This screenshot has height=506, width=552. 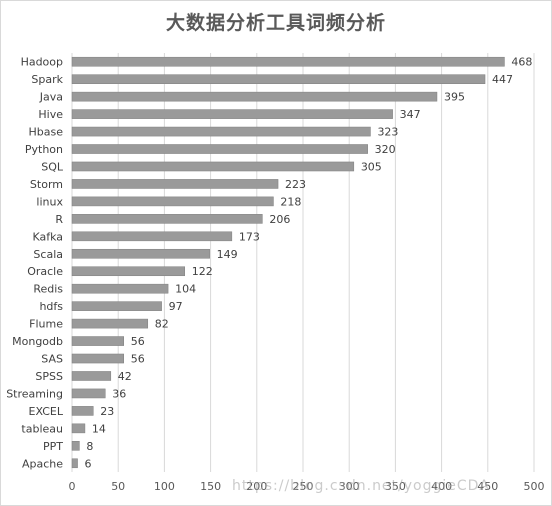 I want to click on x-tick-label: 100, so click(x=164, y=486).